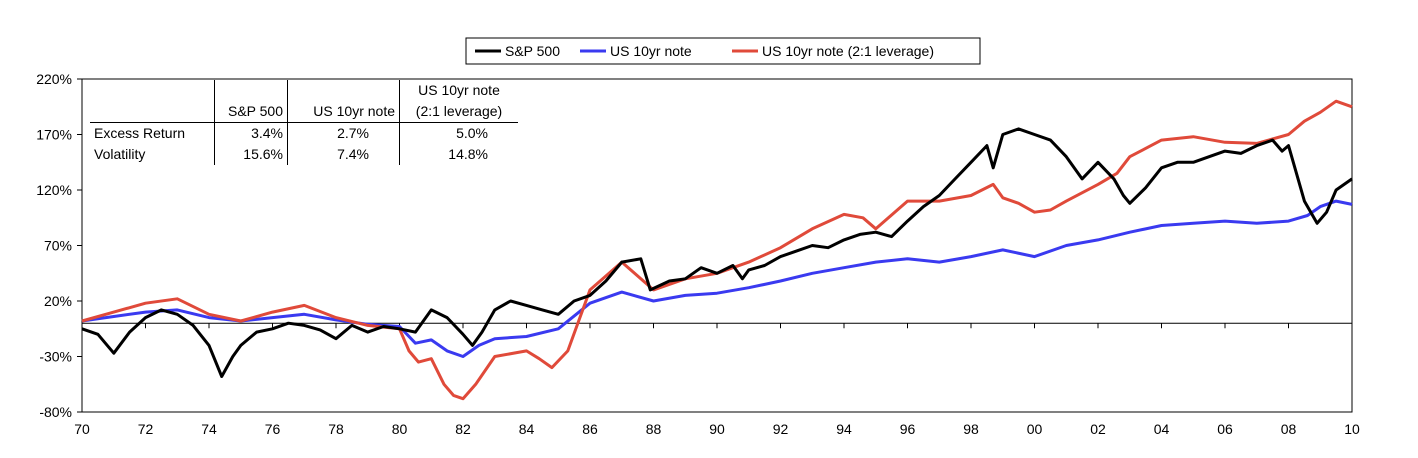 This screenshot has width=1418, height=458. I want to click on x-tick-label: 94, so click(844, 429).